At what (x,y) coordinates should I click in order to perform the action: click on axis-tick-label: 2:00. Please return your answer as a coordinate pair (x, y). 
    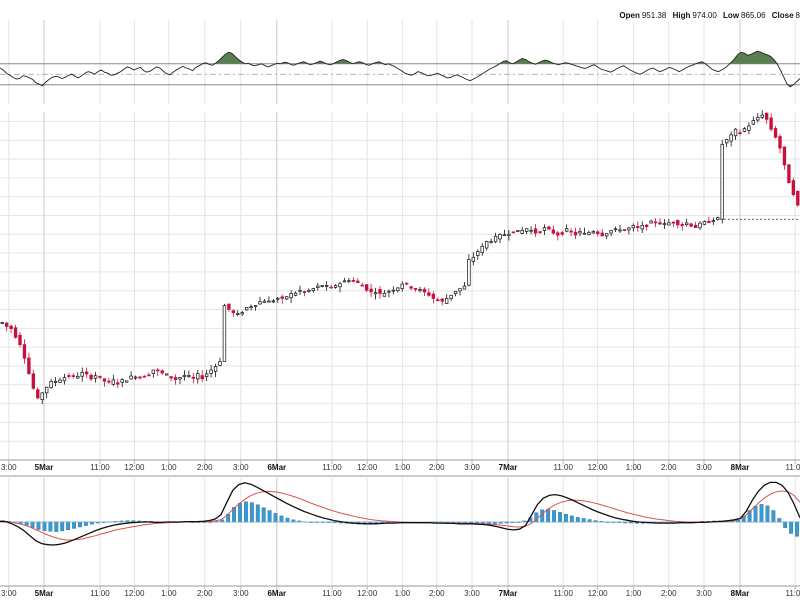
    Looking at the image, I should click on (437, 593).